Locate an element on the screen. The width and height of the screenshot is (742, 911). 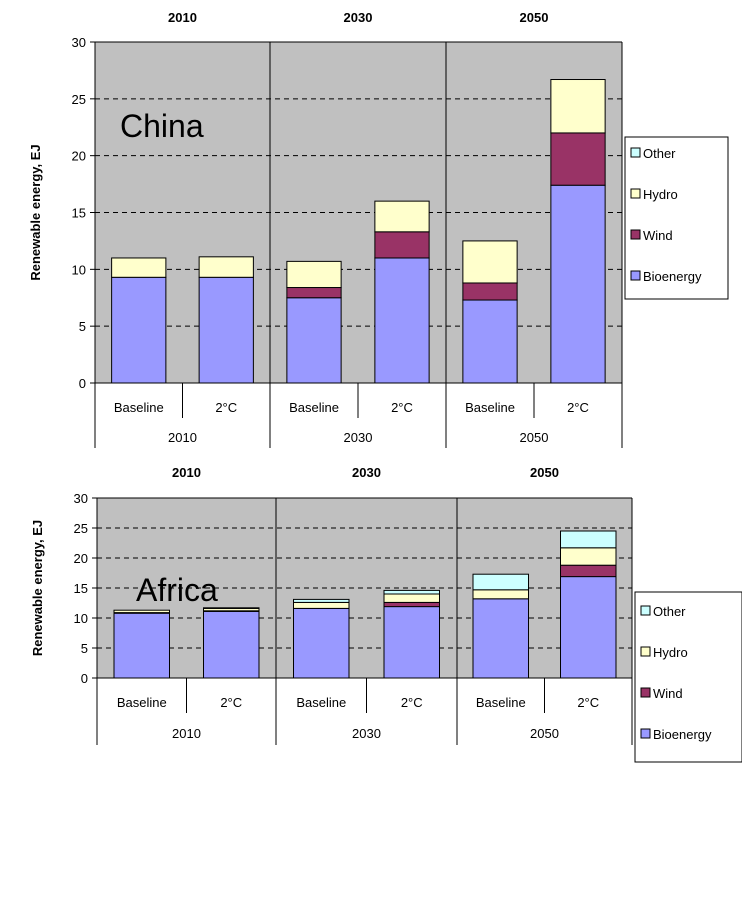
region-label: China is located at coordinates (162, 126).